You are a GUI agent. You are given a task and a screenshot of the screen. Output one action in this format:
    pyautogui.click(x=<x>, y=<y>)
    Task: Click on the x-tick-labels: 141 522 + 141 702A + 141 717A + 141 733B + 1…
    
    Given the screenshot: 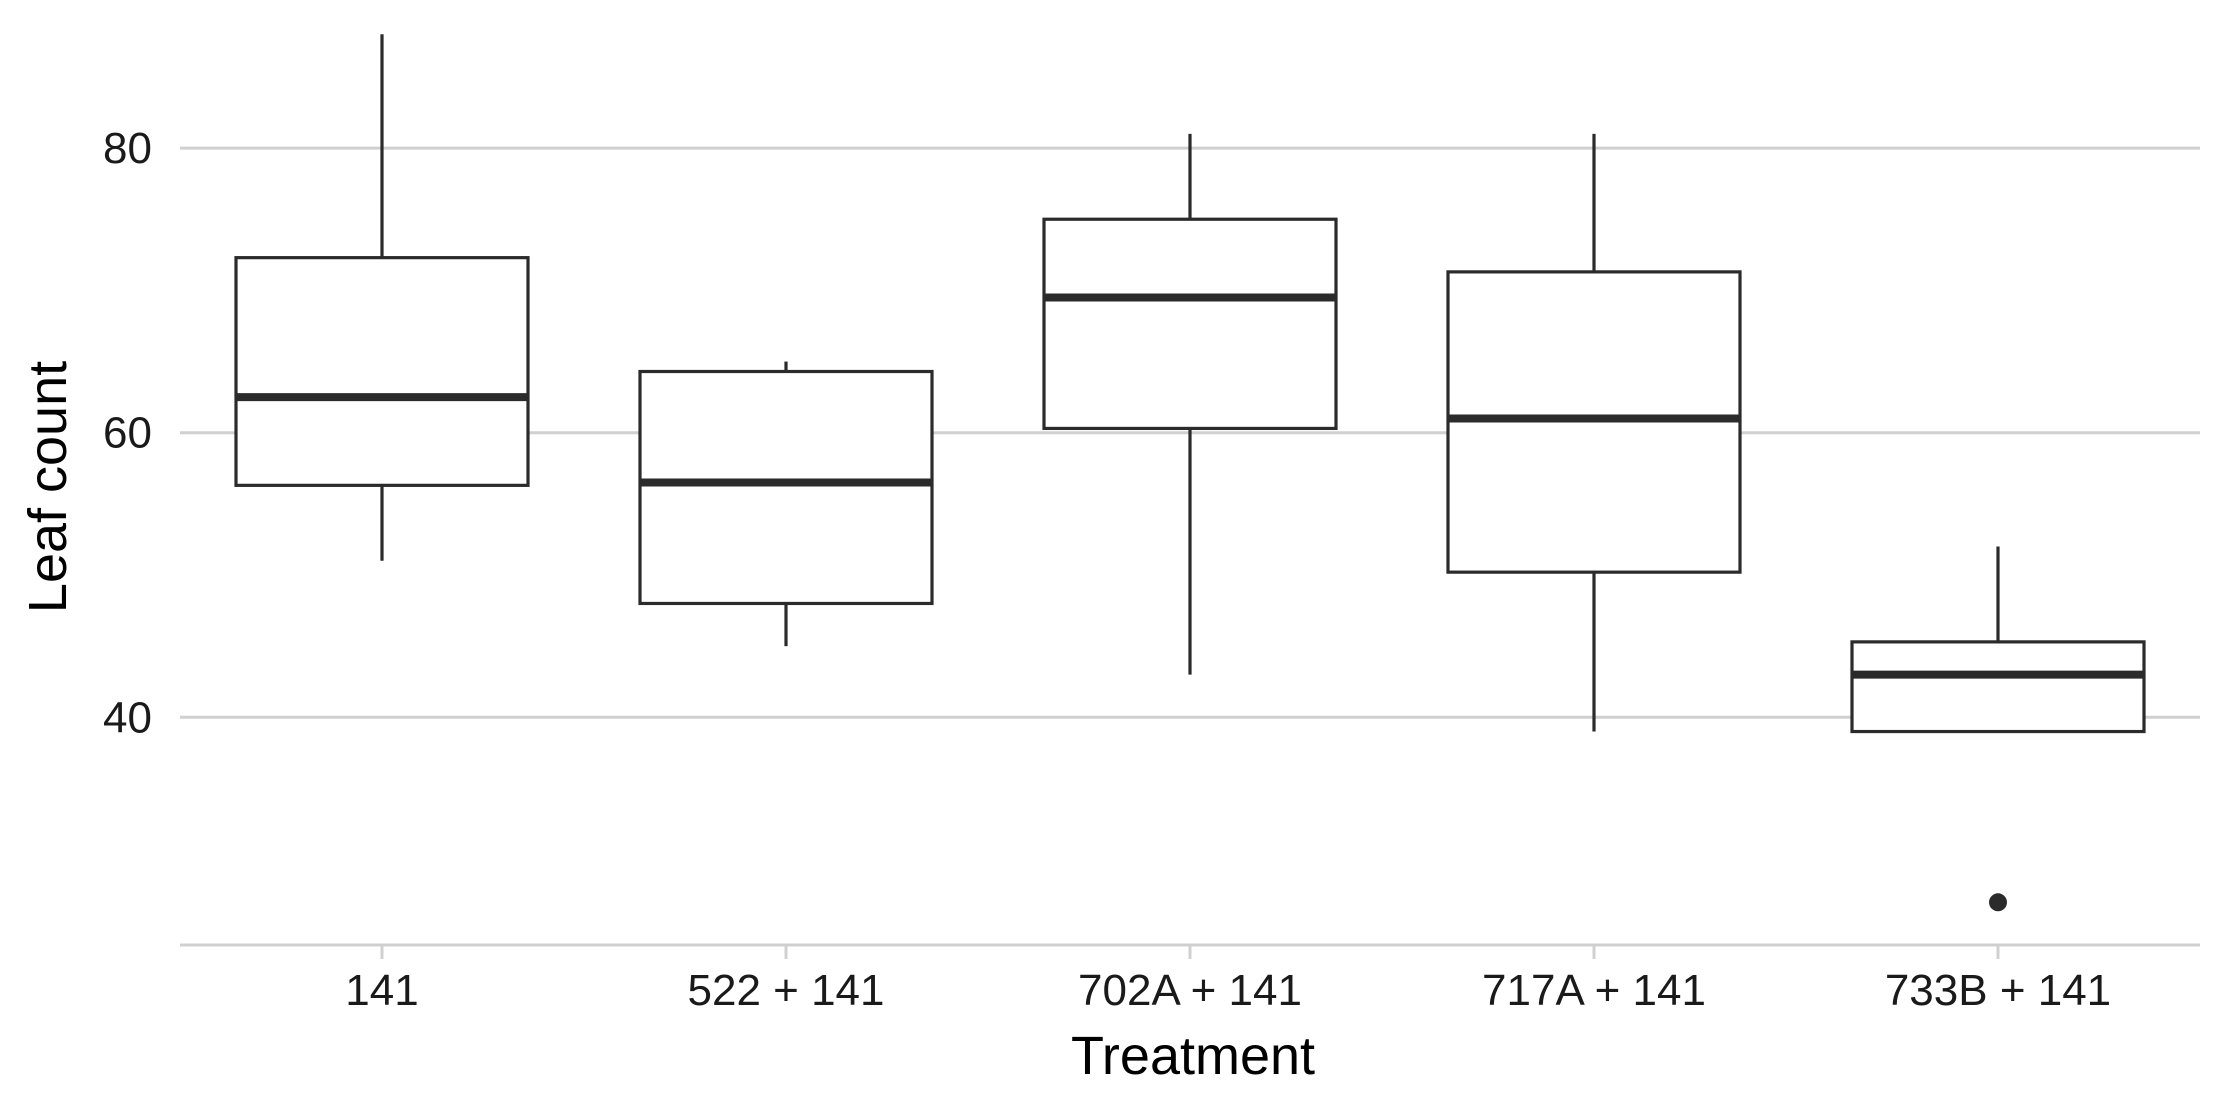 What is the action you would take?
    pyautogui.click(x=1228, y=990)
    